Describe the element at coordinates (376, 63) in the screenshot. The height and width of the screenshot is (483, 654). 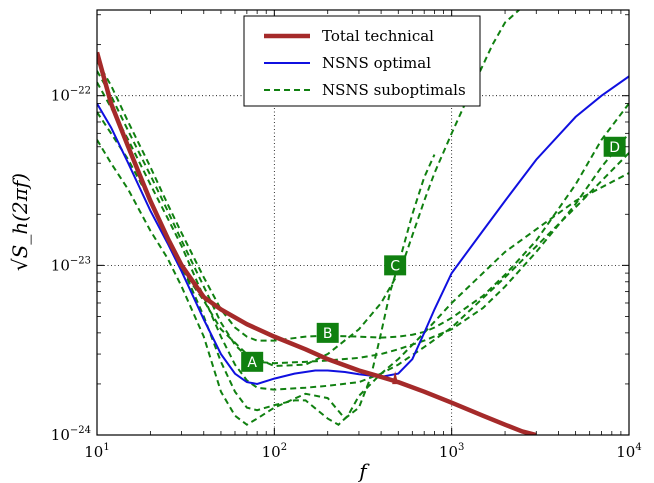
I see `legend-label: NSNS optimal` at that location.